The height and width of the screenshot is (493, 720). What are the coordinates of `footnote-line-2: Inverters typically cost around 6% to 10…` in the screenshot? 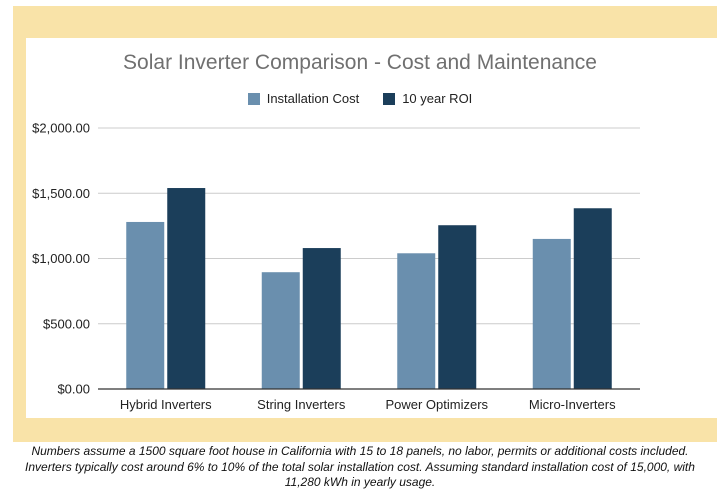 It's located at (360, 466).